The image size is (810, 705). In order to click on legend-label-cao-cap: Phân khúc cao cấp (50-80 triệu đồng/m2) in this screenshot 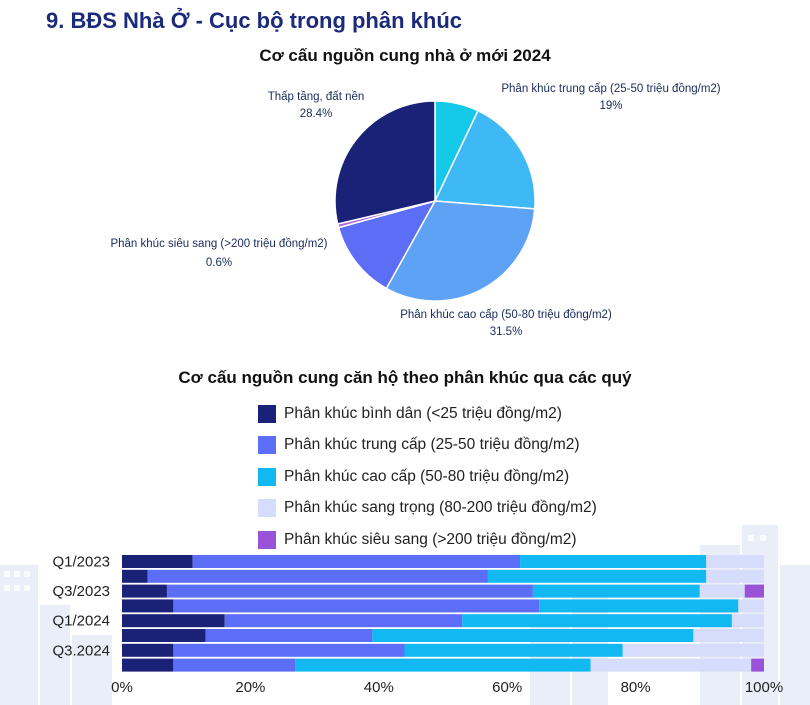, I will do `click(427, 476)`.